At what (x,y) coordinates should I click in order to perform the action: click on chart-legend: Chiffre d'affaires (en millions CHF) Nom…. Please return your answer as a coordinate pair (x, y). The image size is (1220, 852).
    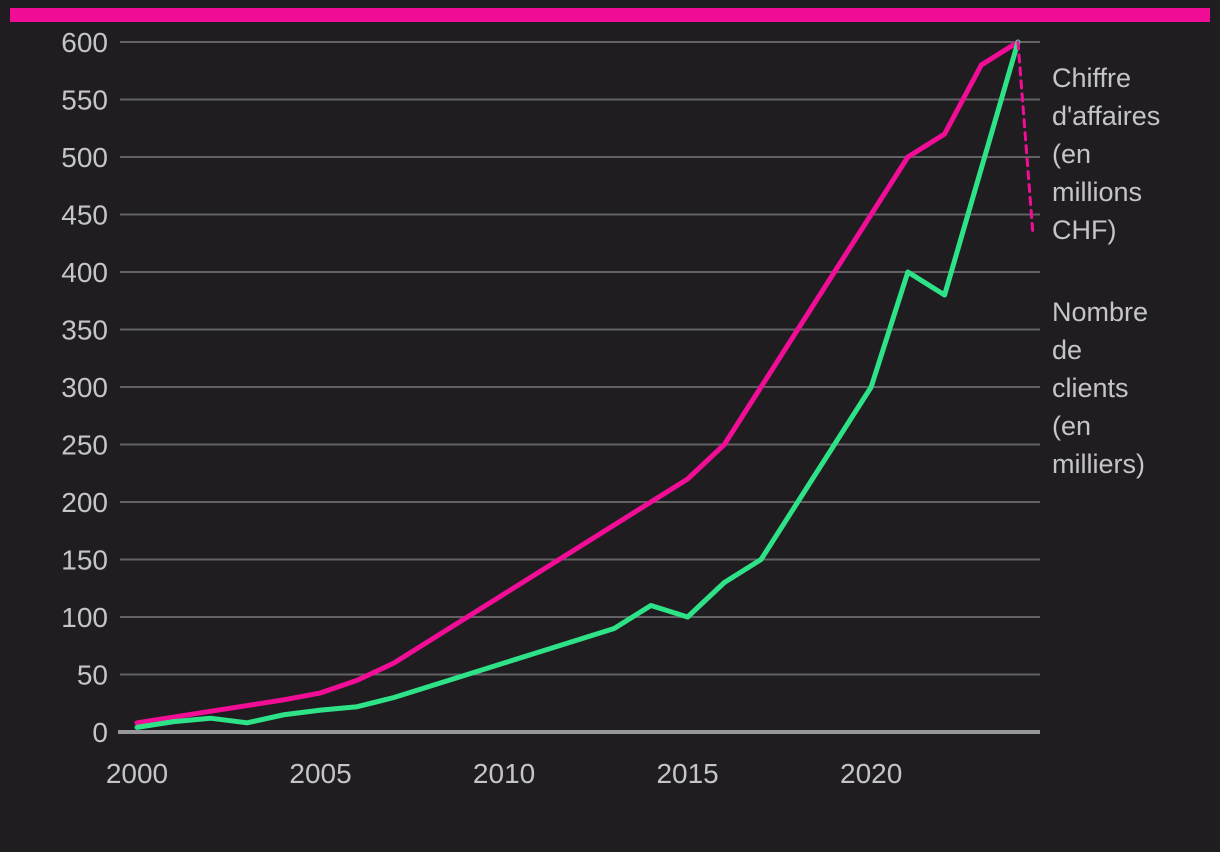
    Looking at the image, I should click on (1134, 274).